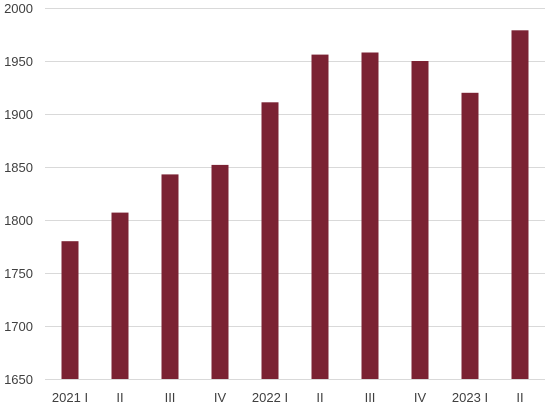  What do you see at coordinates (18, 379) in the screenshot?
I see `y-tick-label: 1650` at bounding box center [18, 379].